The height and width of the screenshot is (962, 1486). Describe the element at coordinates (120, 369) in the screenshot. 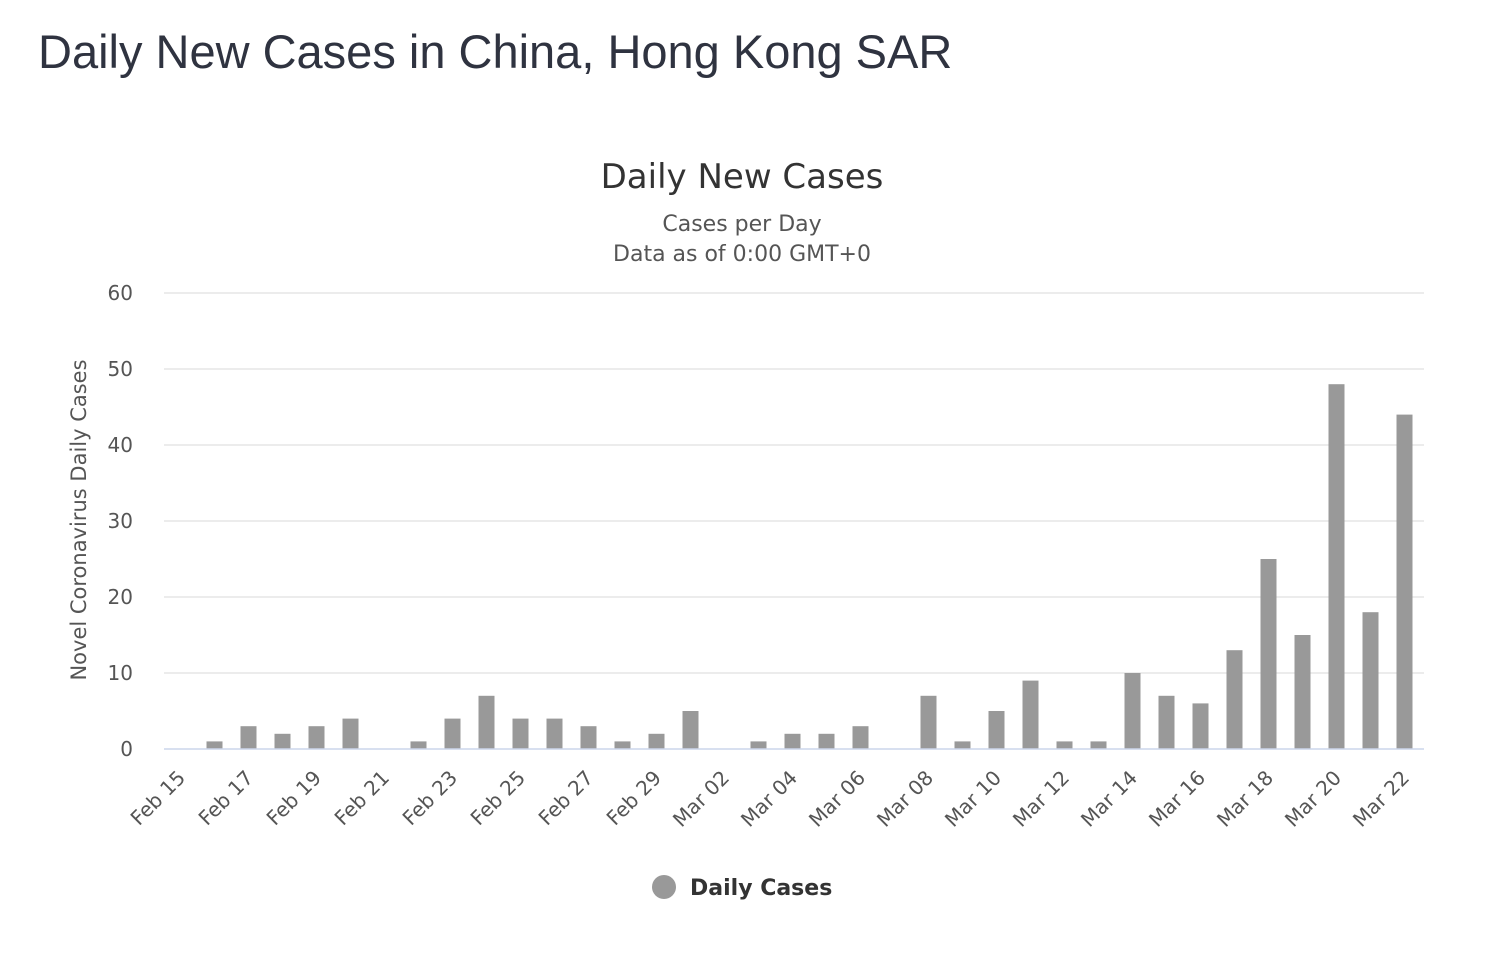

I see `y-tick-label: 50` at that location.